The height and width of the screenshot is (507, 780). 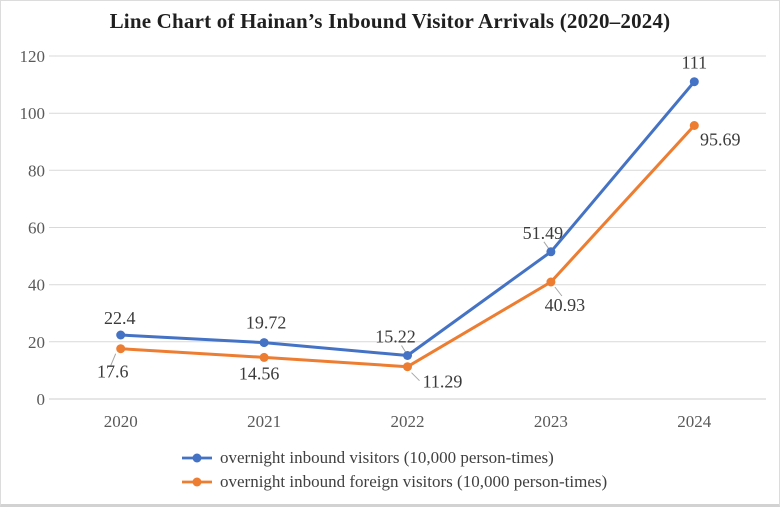 I want to click on data-label: 14.56, so click(x=259, y=373).